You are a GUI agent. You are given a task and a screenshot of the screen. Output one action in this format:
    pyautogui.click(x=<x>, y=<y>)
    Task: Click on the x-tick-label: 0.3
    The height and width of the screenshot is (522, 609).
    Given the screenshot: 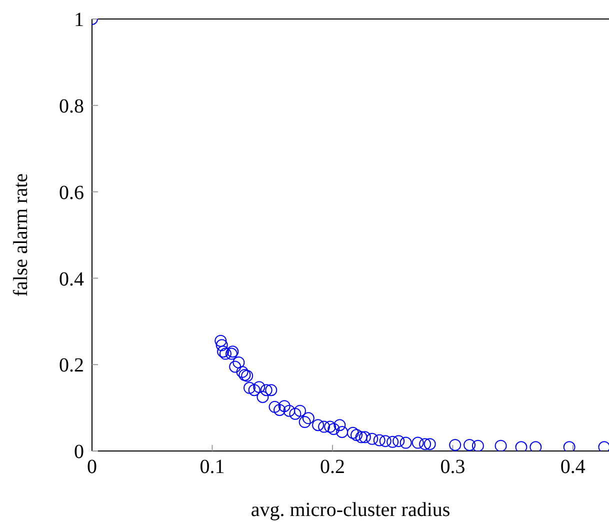 What is the action you would take?
    pyautogui.click(x=453, y=467)
    